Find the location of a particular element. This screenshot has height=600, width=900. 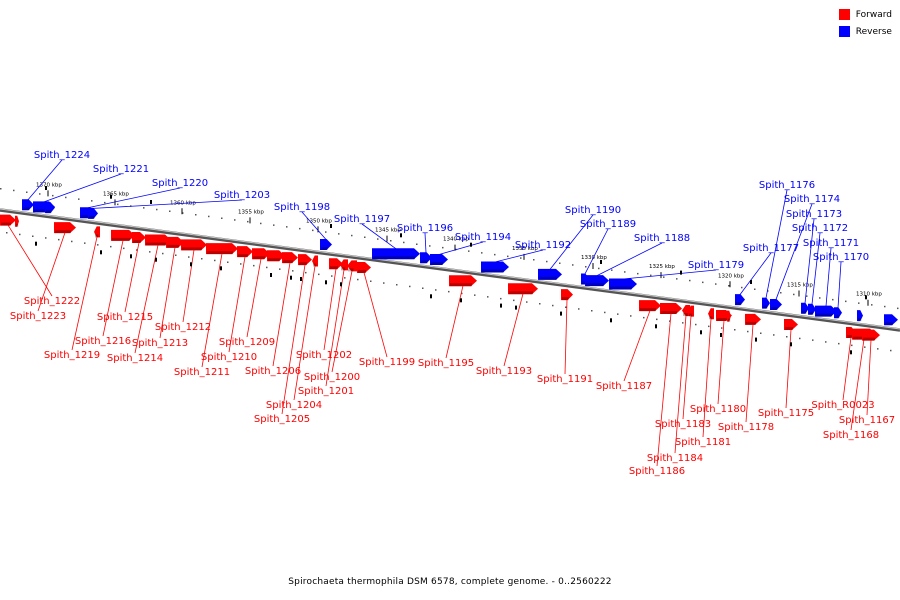

svg-text: Spith_1192 is located at coordinates (543, 245).